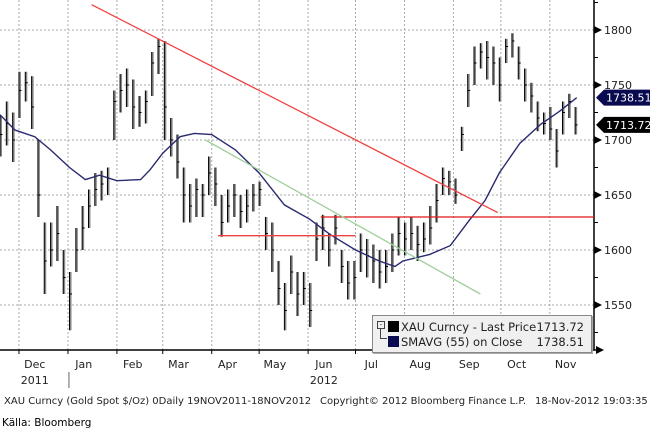 The image size is (650, 430). I want to click on legend-value: 1738.51, so click(560, 341).